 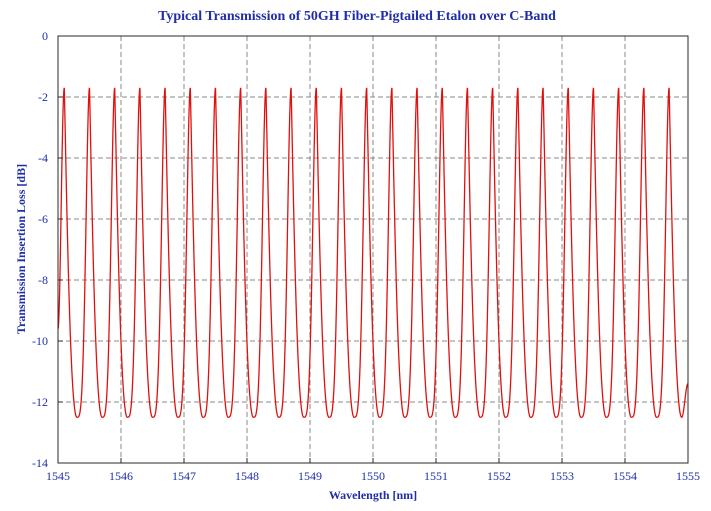 I want to click on x-tick-label: 1550, so click(x=373, y=476).